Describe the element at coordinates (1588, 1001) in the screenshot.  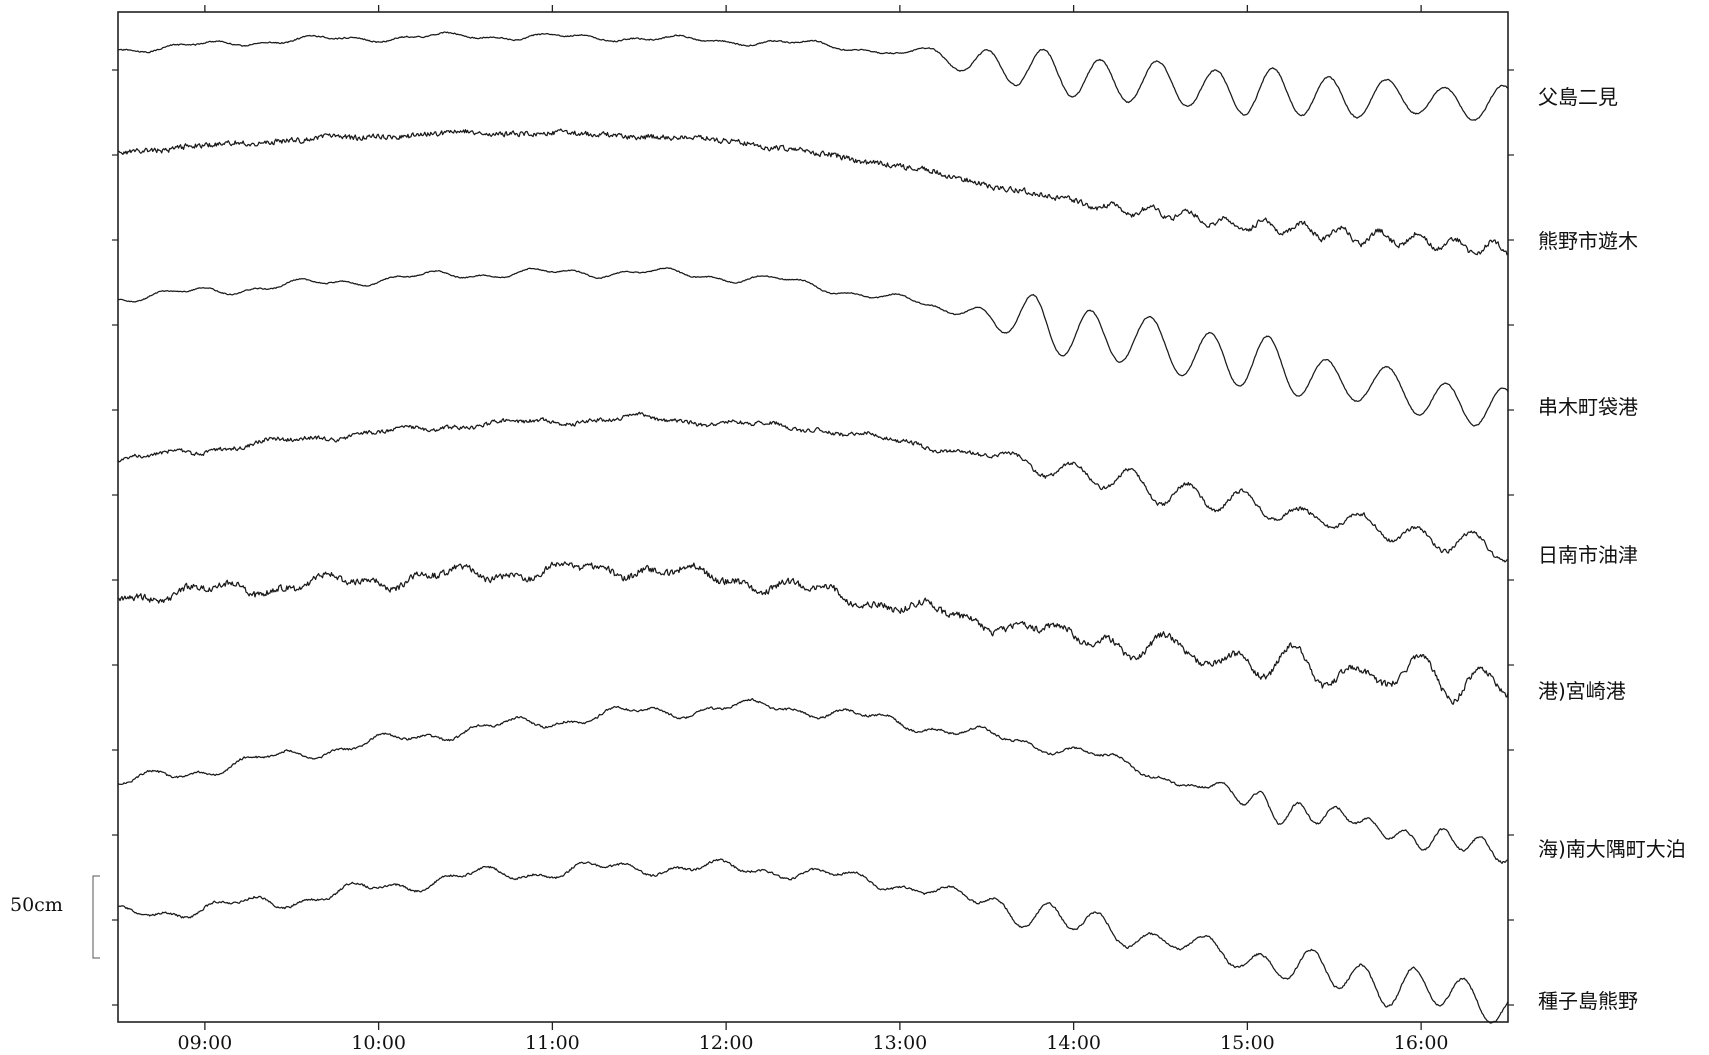
I see `station-label: 種子島熊野` at that location.